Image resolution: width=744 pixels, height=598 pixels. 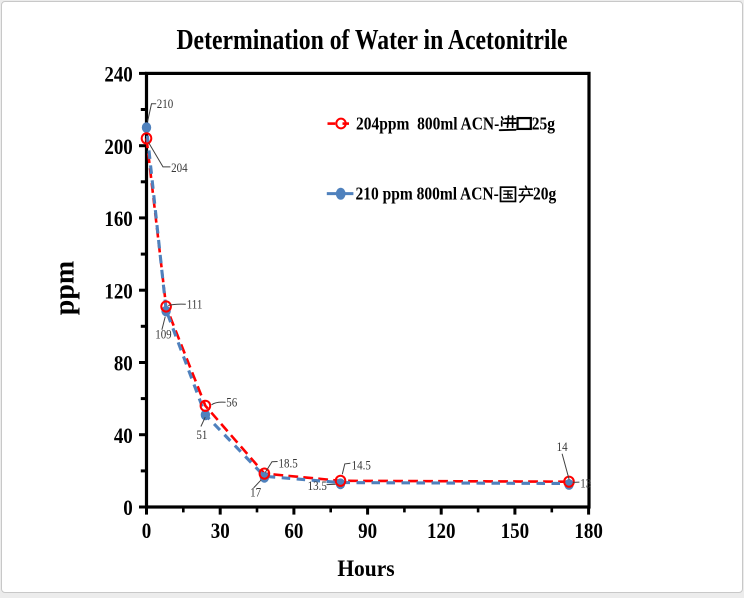 What do you see at coordinates (118, 220) in the screenshot?
I see `svg-text: 160` at bounding box center [118, 220].